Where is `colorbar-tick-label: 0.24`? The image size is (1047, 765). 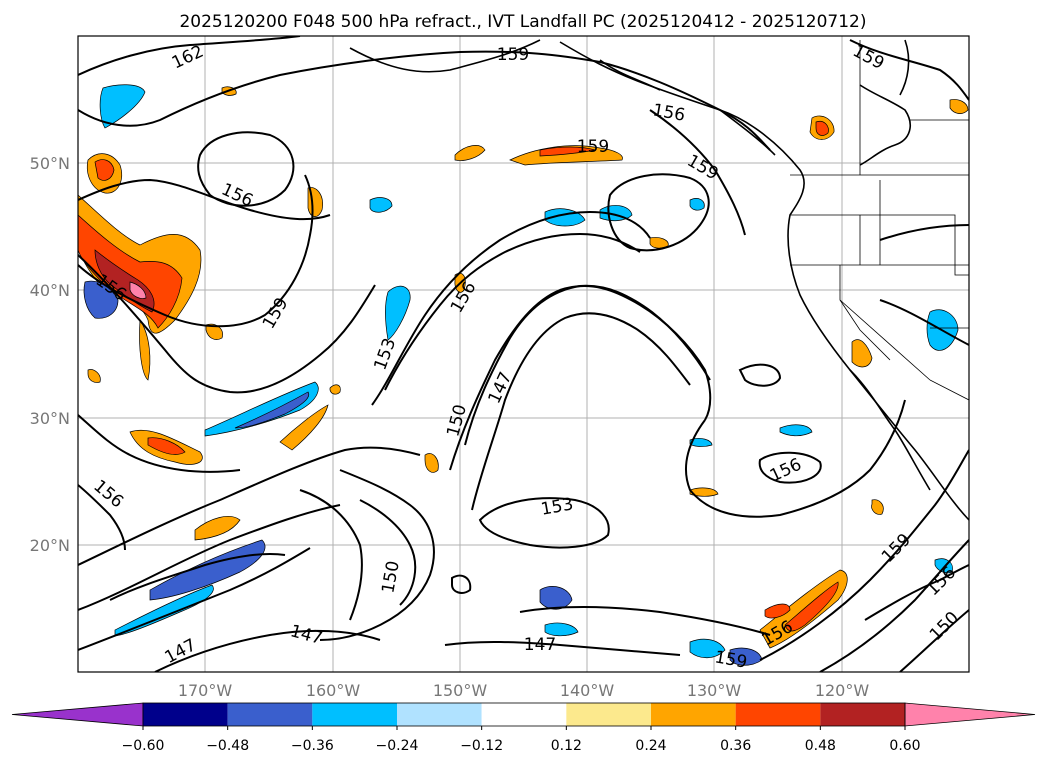
colorbar-tick-label: 0.24 is located at coordinates (650, 746).